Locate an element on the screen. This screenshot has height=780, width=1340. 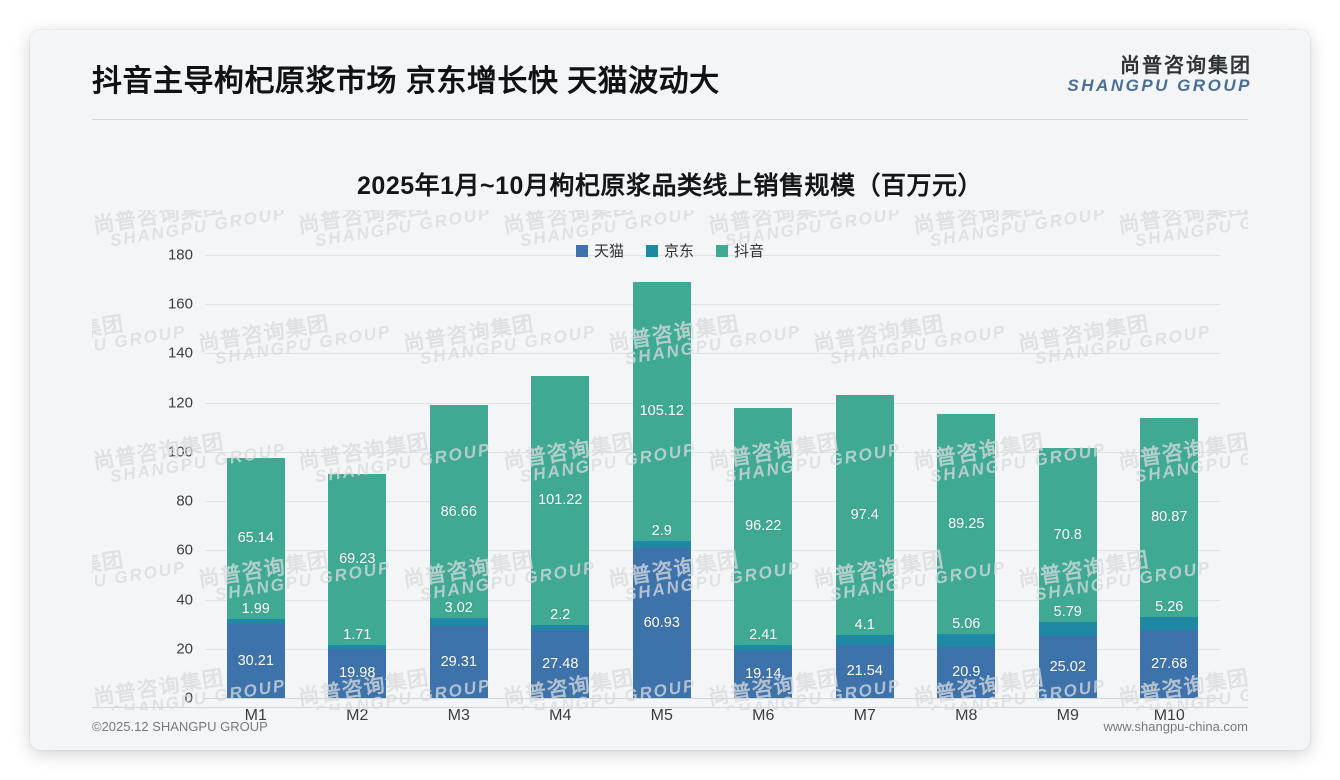
bar-segment-京东-M5: 2.9 is located at coordinates (661, 536).